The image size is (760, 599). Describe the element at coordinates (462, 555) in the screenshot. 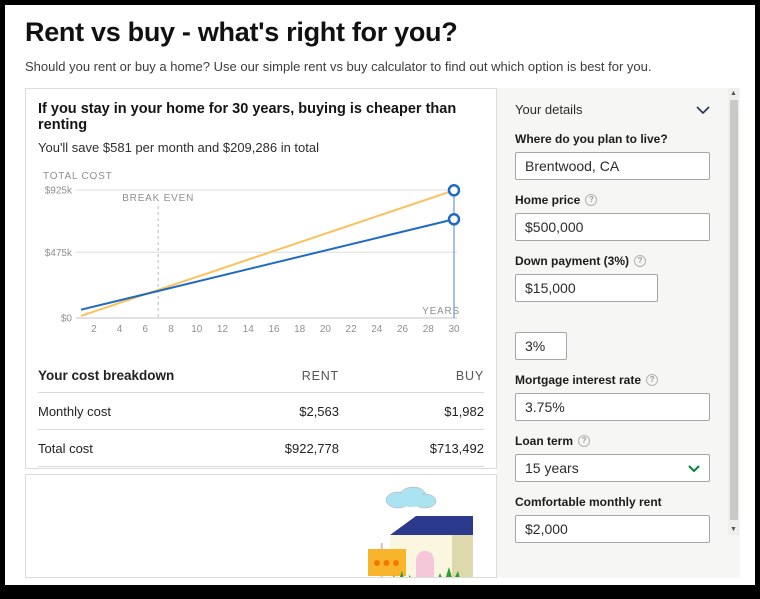

I see `house-side-wall` at that location.